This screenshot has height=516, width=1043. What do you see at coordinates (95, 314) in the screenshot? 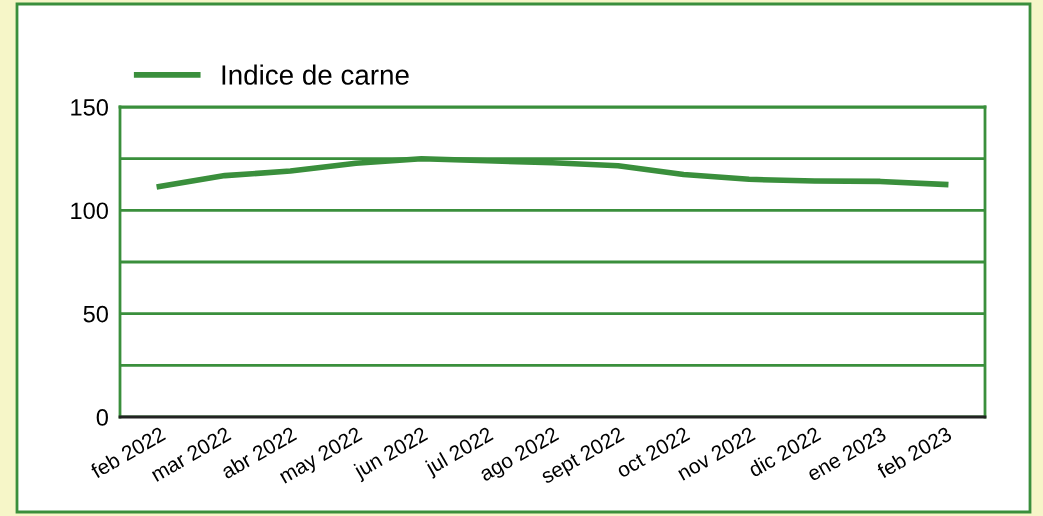
I see `y-tick-label: 50` at bounding box center [95, 314].